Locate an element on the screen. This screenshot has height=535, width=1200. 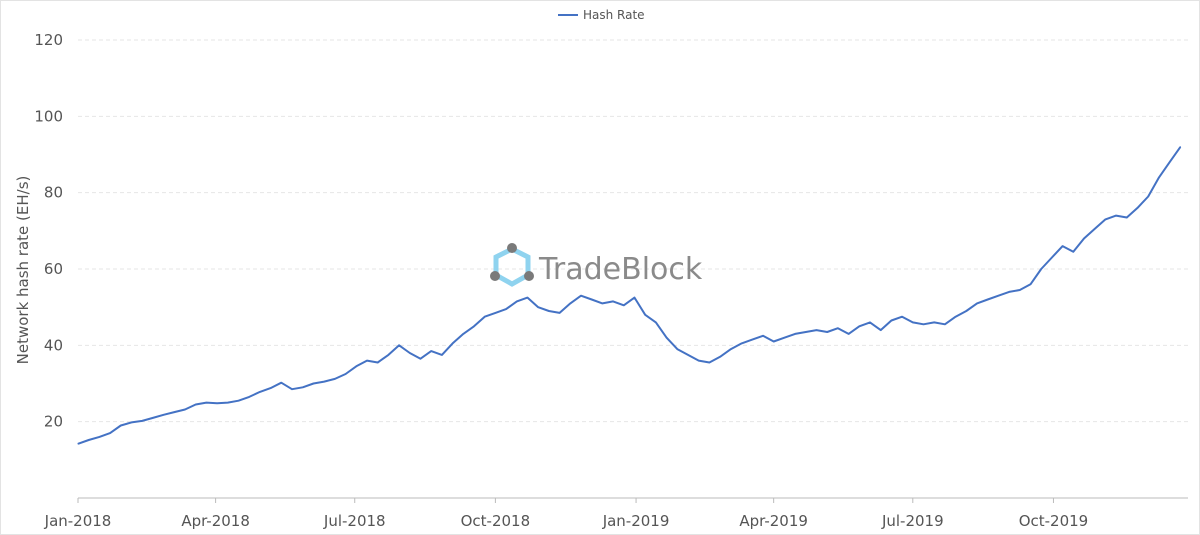
y-axis-ticks: 20 40 60 80 100 120 is located at coordinates (48, 231).